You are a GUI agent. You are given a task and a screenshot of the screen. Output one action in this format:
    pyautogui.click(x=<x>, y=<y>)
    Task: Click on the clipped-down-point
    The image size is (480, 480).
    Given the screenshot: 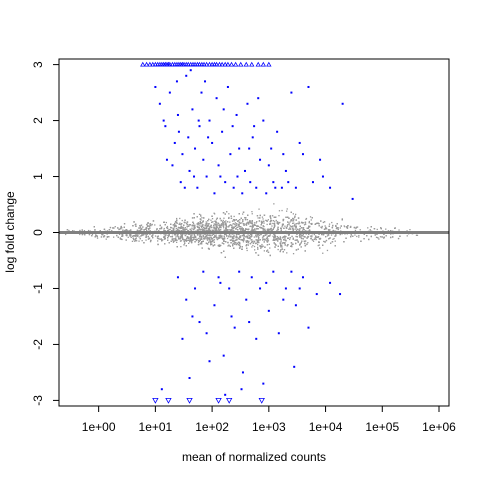 What is the action you would take?
    pyautogui.click(x=189, y=401)
    